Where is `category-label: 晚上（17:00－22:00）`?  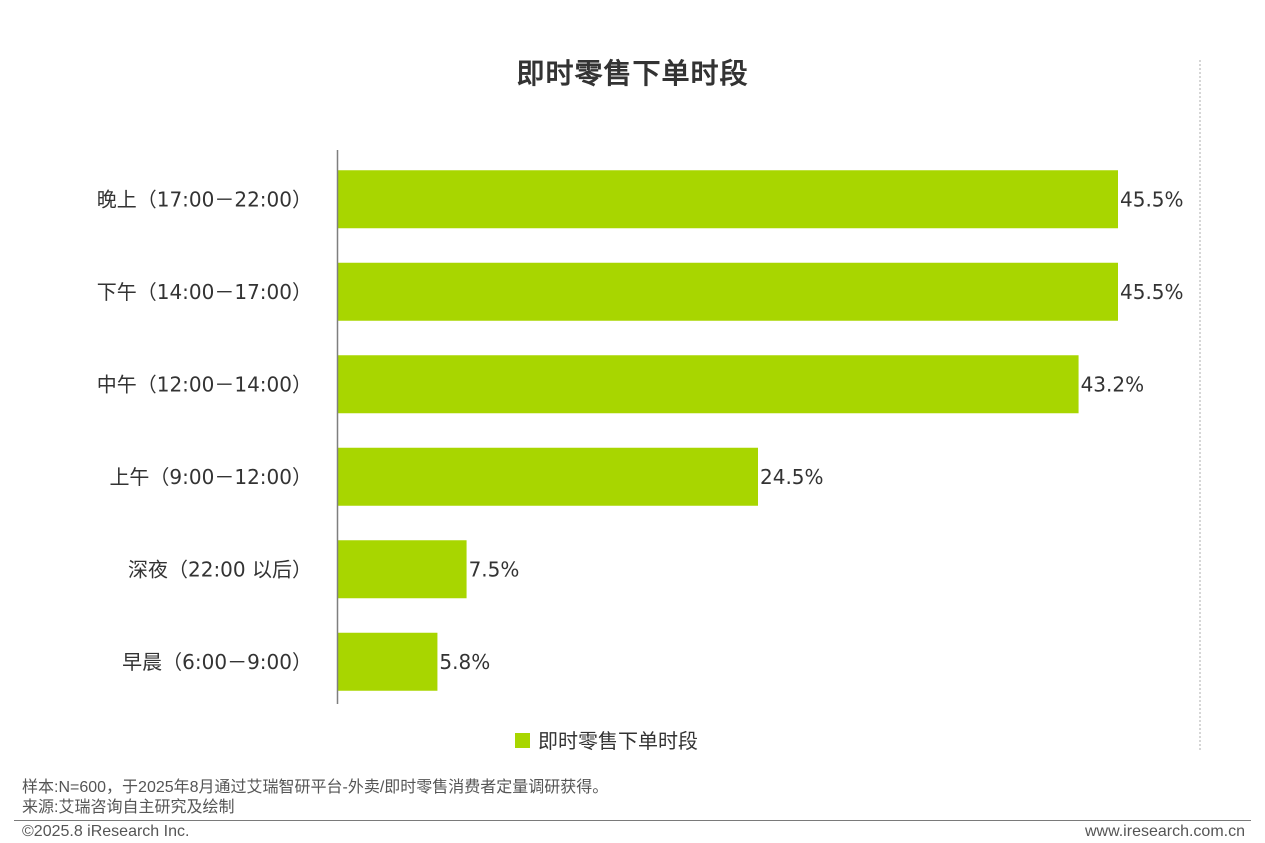
category-label: 晚上（17:00－22:00） is located at coordinates (204, 199).